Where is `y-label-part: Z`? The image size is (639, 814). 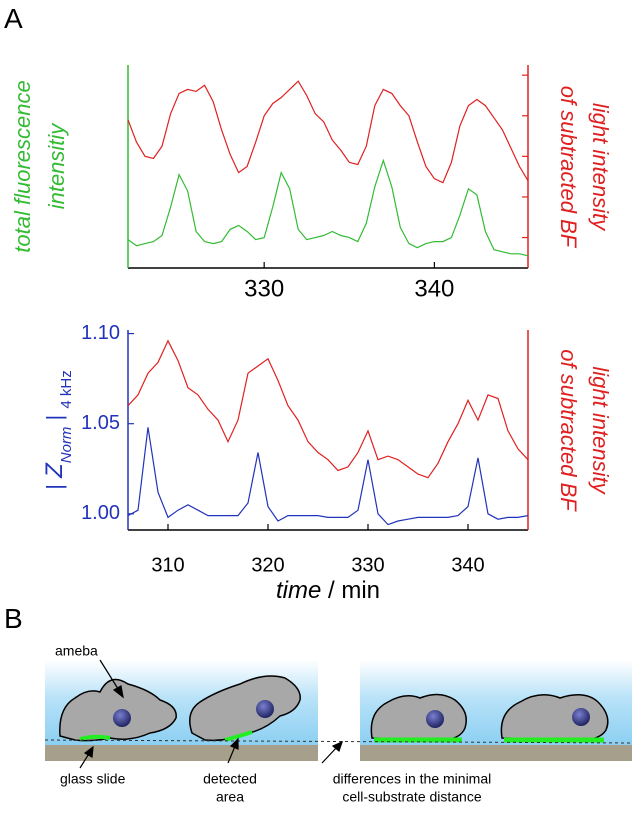 y-label-part: Z is located at coordinates (54, 470).